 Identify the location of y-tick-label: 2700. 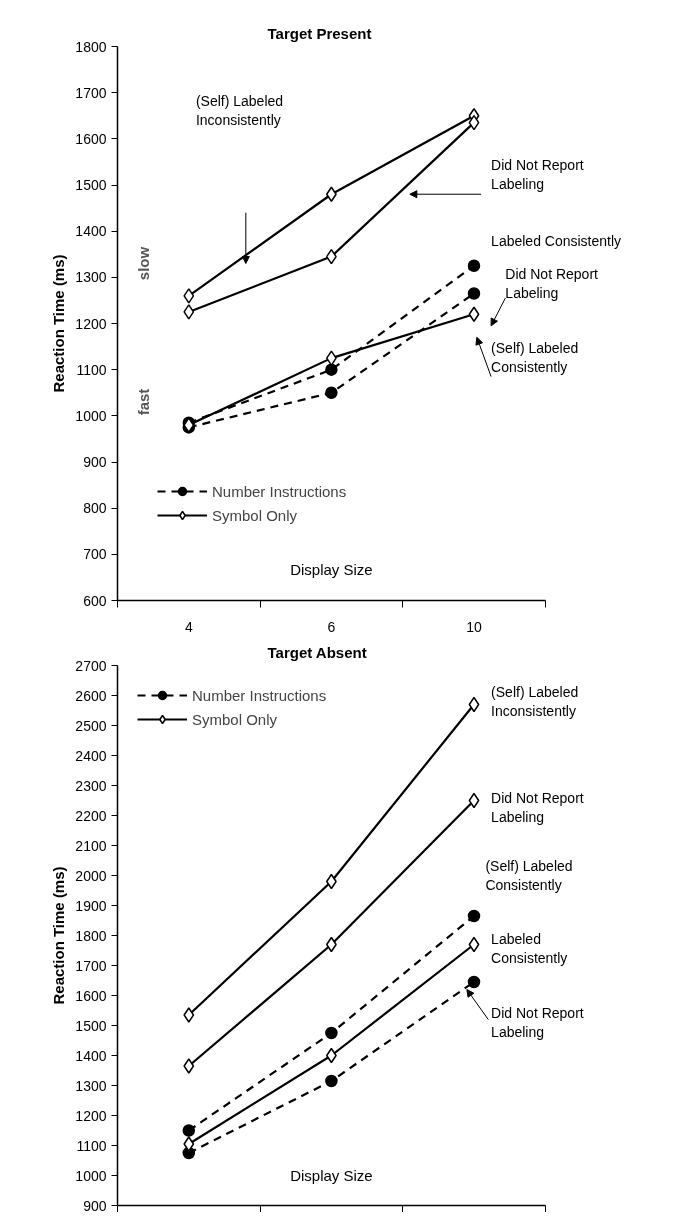
(91, 665).